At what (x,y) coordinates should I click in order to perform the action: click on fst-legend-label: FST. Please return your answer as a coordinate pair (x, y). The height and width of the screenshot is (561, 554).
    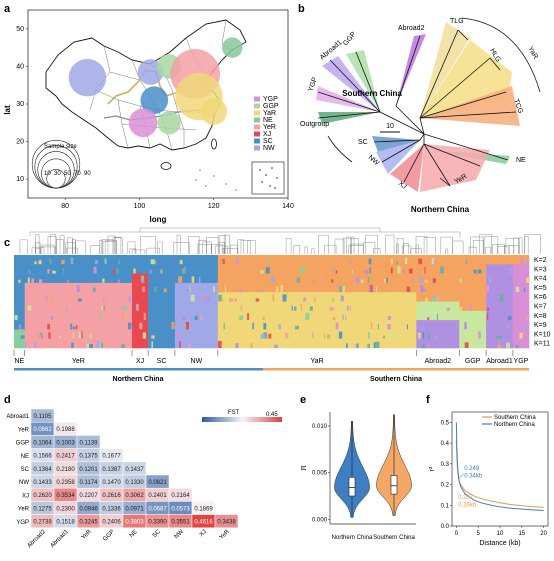
    Looking at the image, I should click on (234, 413).